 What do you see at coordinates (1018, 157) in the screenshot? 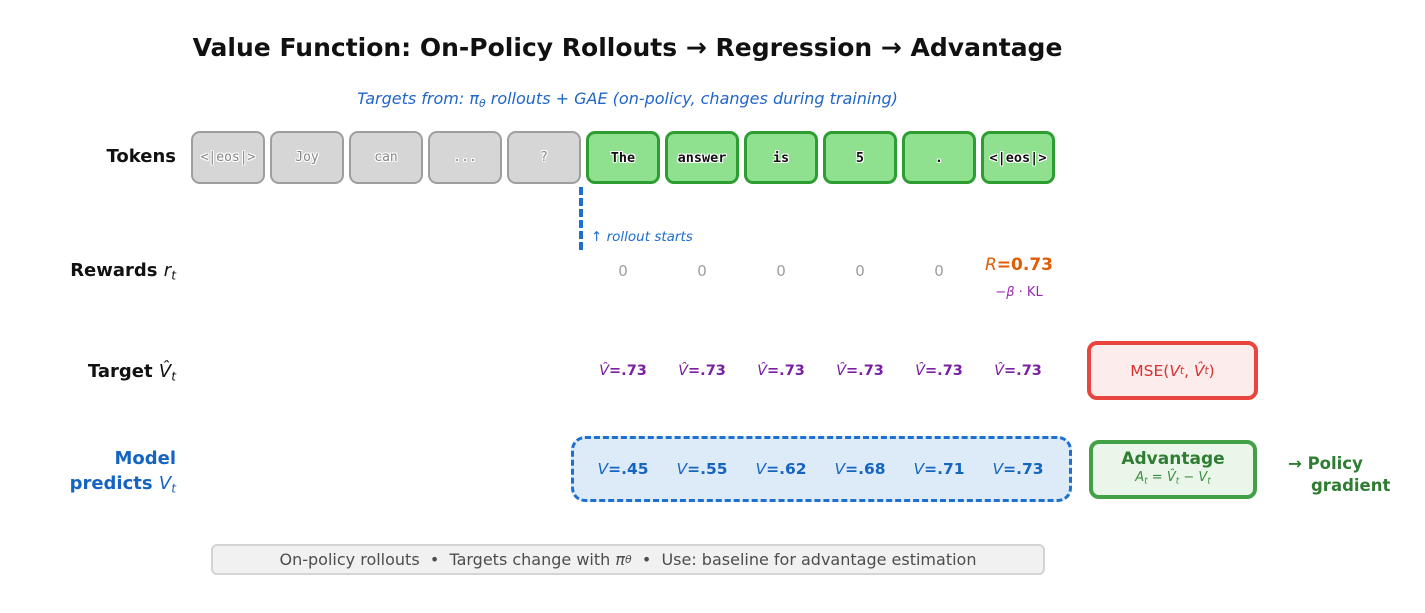
I see `rollout-token: <|eos|>` at bounding box center [1018, 157].